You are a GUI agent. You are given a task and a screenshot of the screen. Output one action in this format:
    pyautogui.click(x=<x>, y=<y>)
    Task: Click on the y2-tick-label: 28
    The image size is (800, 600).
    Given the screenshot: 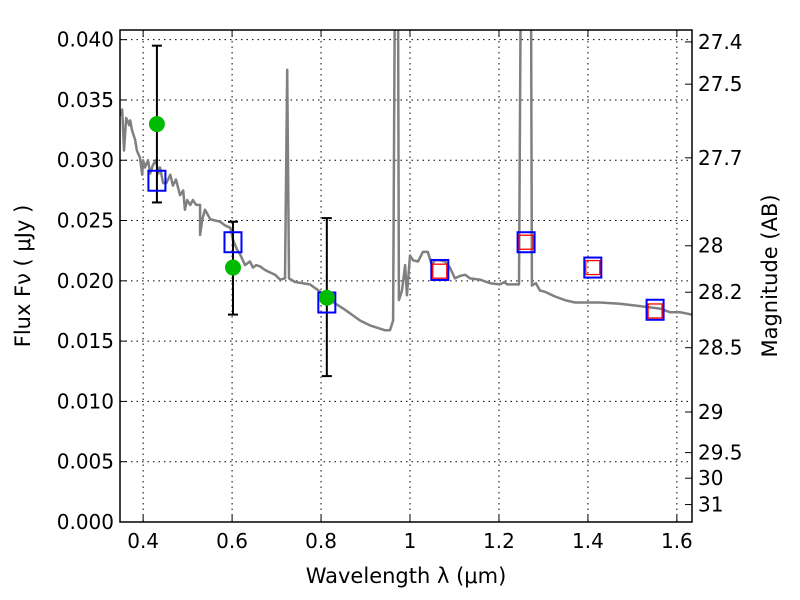 What is the action you would take?
    pyautogui.click(x=710, y=246)
    